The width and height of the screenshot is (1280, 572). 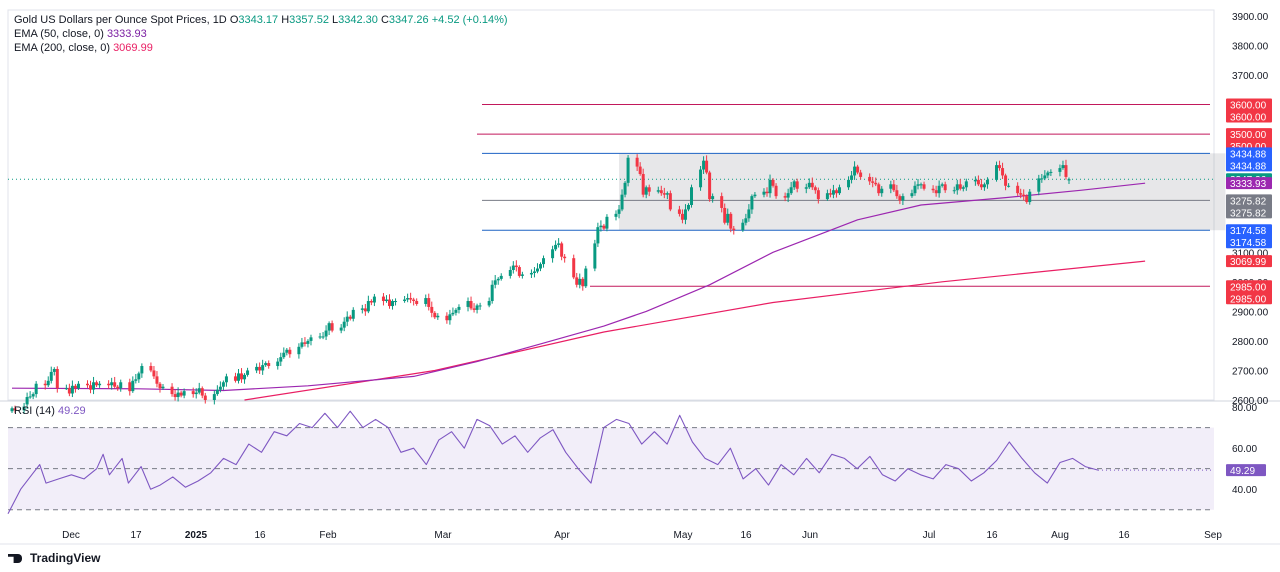 What do you see at coordinates (1250, 401) in the screenshot?
I see `price-tick-label: 2600.00` at bounding box center [1250, 401].